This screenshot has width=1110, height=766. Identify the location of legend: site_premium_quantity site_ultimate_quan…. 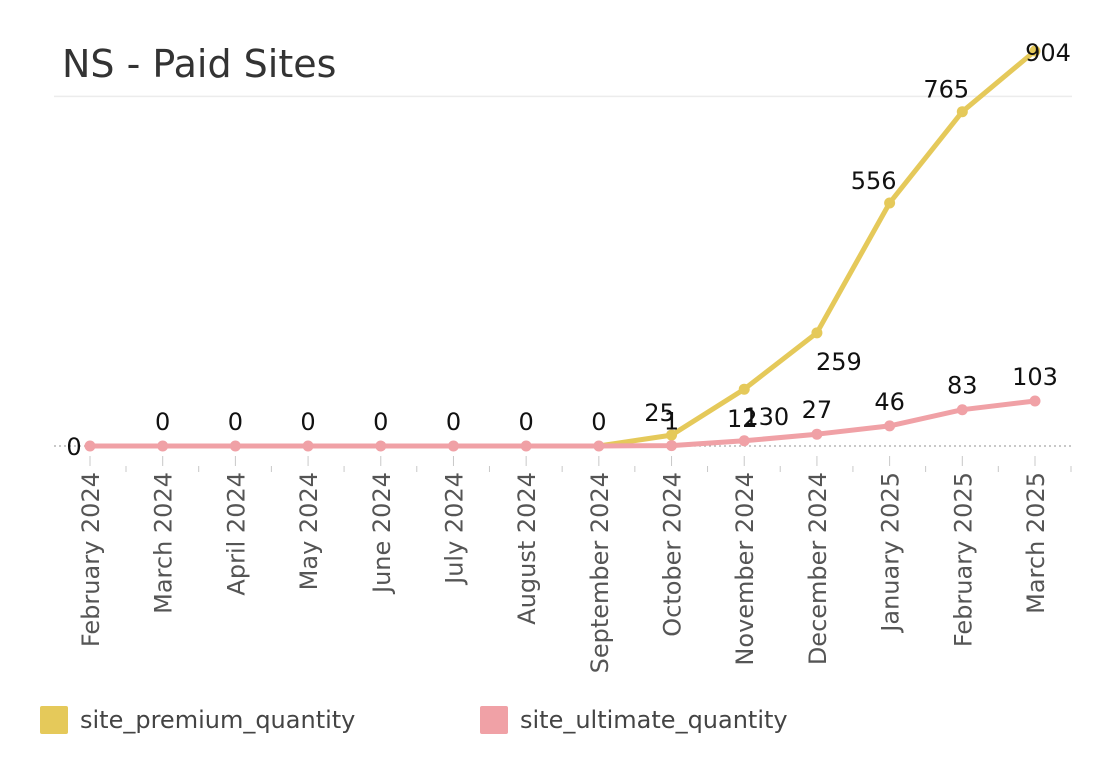
(560, 720).